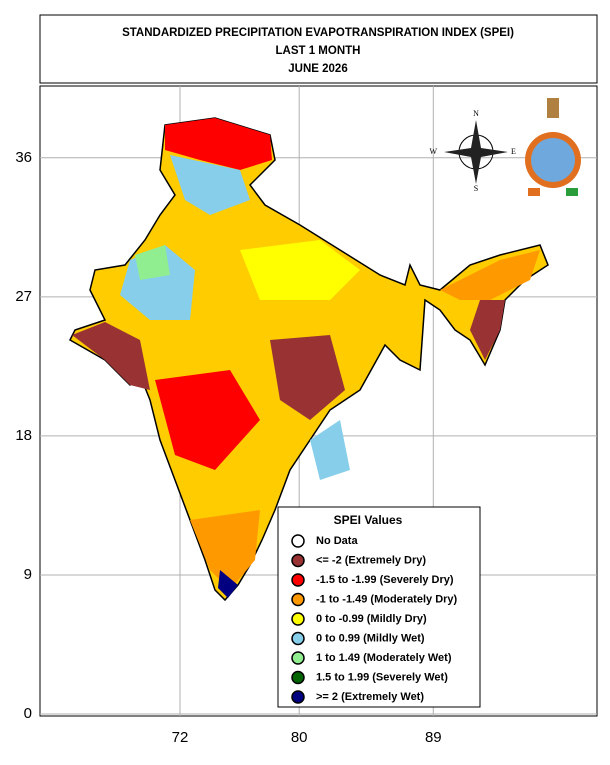 Image resolution: width=610 pixels, height=765 pixels. I want to click on y-tick-label: 0, so click(28, 713).